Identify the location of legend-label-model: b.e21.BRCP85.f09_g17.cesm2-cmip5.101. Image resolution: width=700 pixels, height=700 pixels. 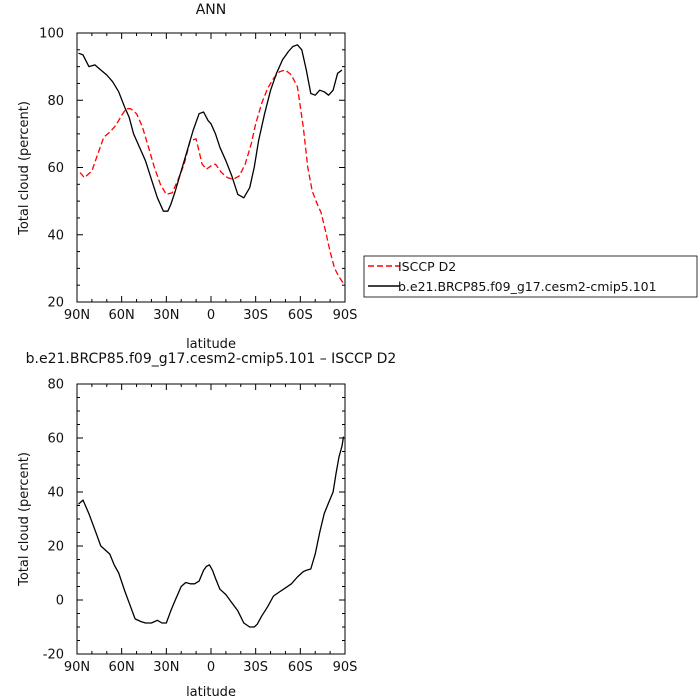
(527, 286).